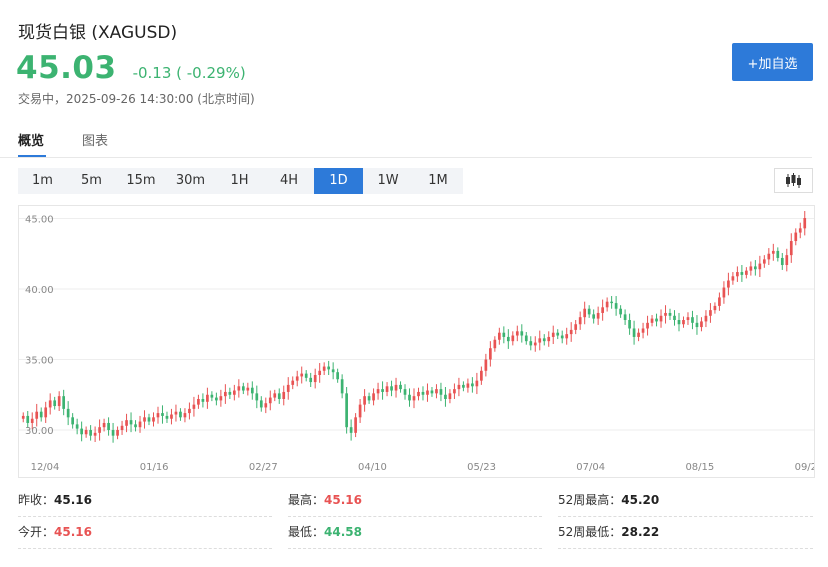 The height and width of the screenshot is (567, 828). I want to click on price-change: -0.13 ( -0.29%), so click(189, 73).